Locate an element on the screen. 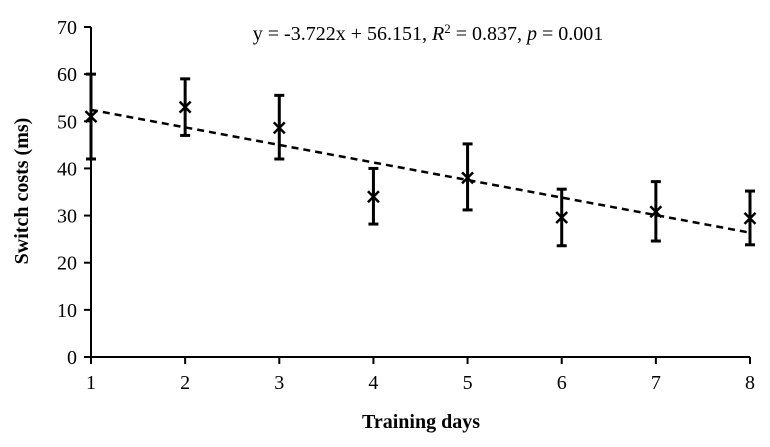 Image resolution: width=770 pixels, height=447 pixels. y-tick-label: 30 is located at coordinates (67, 217).